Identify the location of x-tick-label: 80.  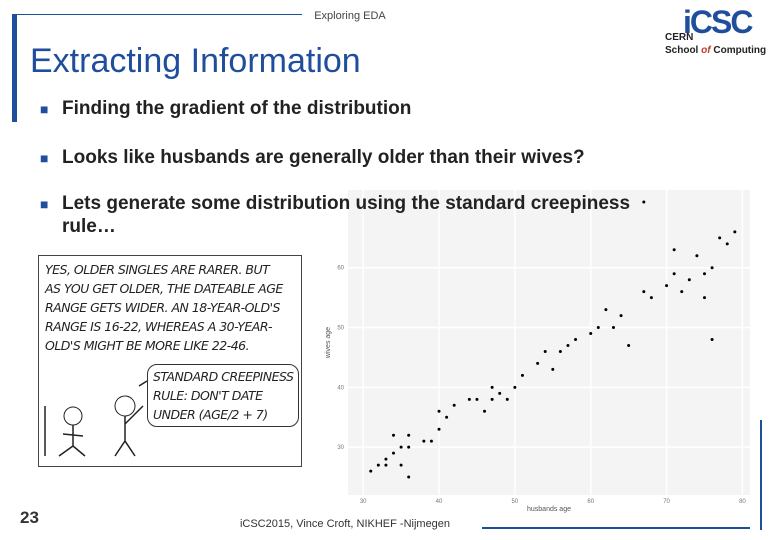
(742, 502).